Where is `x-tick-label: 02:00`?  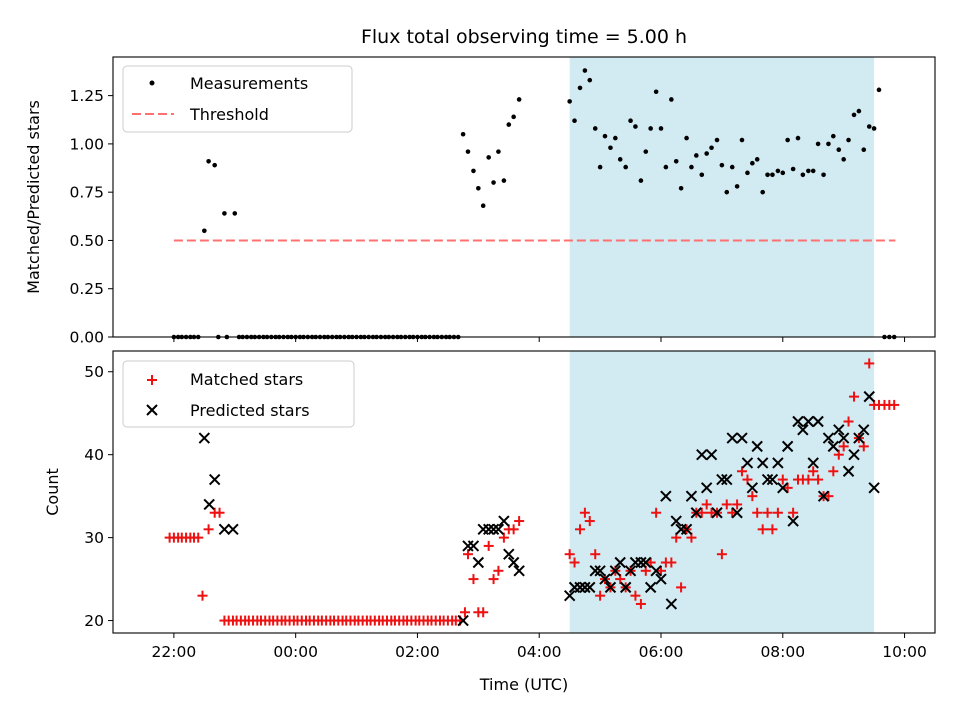 x-tick-label: 02:00 is located at coordinates (417, 652).